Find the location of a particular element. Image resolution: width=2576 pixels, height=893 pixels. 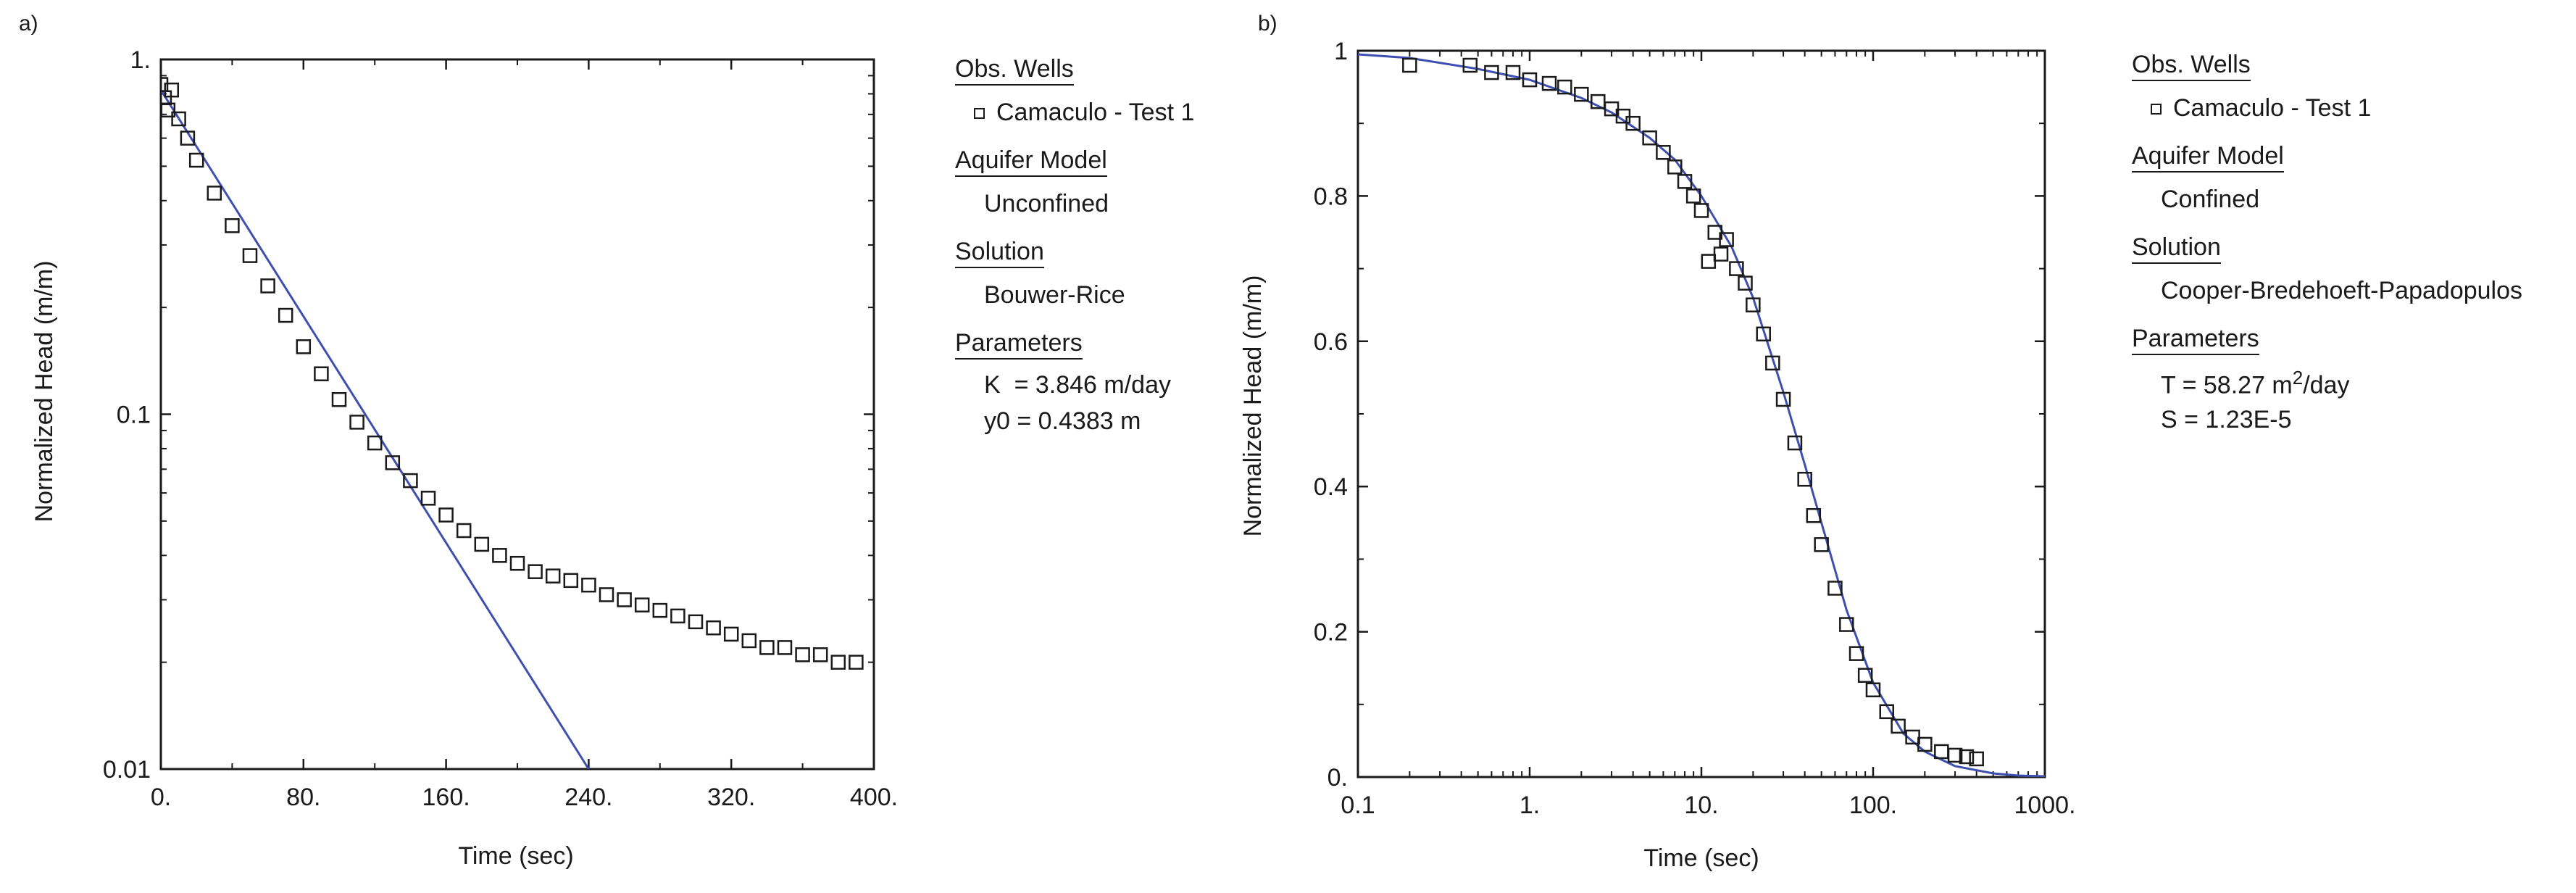

legend-solution-value: Bouwer-Rice is located at coordinates (1054, 295).